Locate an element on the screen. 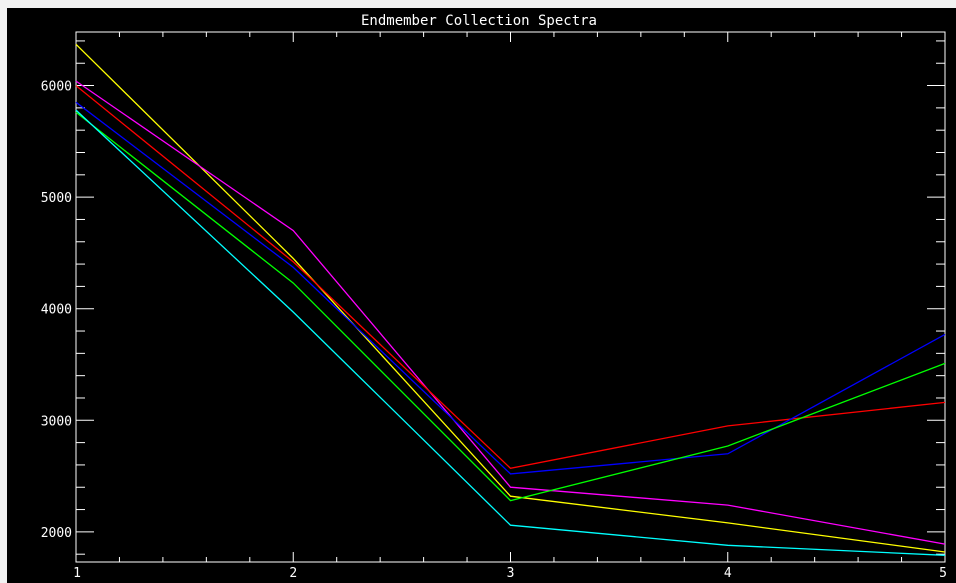  x-tick-label: 4 is located at coordinates (728, 573).